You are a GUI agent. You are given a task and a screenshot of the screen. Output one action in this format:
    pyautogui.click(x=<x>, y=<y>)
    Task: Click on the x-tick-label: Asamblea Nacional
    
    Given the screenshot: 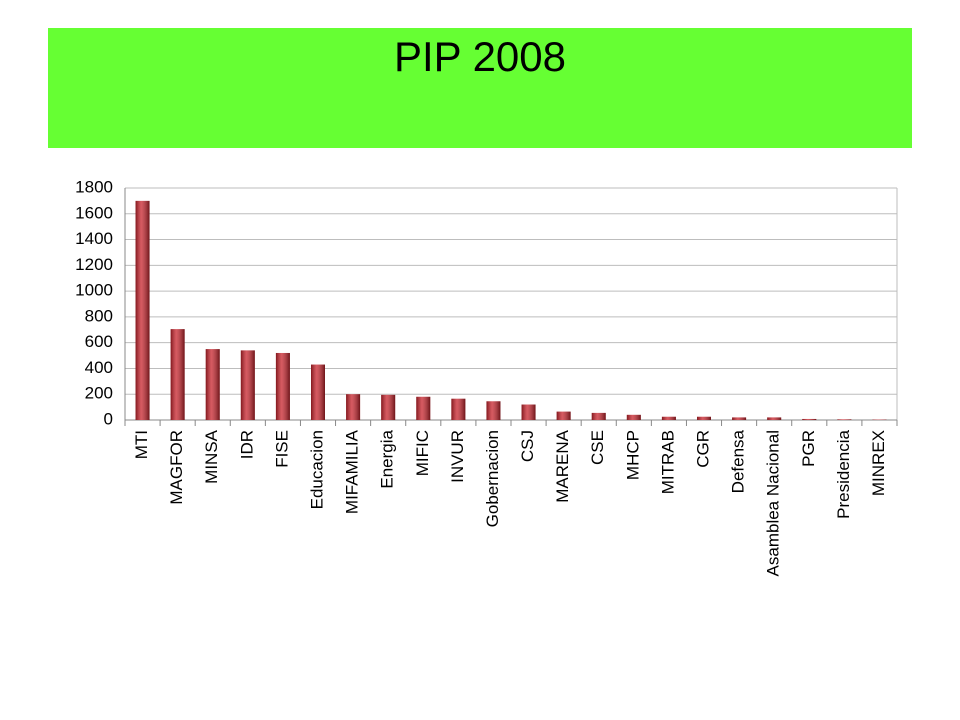 What is the action you would take?
    pyautogui.click(x=773, y=503)
    